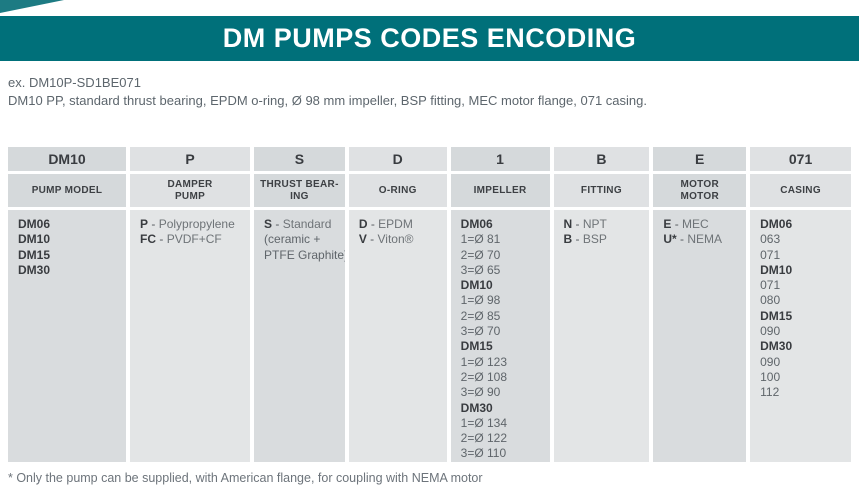 The height and width of the screenshot is (500, 859). Describe the element at coordinates (601, 190) in the screenshot. I see `column-label-cell: FITTING` at that location.